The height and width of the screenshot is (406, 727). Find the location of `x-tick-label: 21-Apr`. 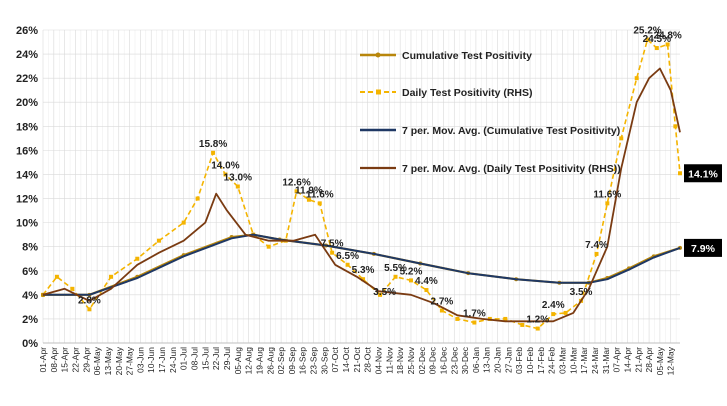

x-tick-label: 21-Apr is located at coordinates (638, 360).